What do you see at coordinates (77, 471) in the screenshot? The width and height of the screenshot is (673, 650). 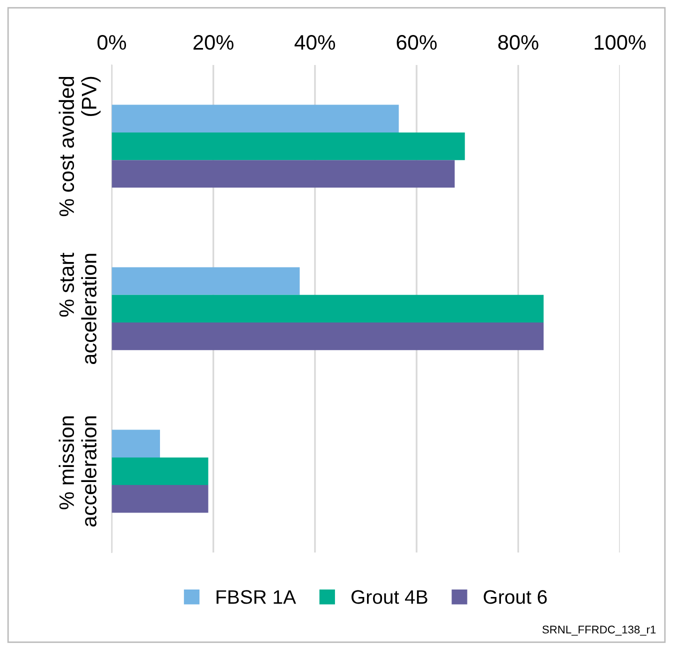 I see `y-tick-label: % mission acceleration` at bounding box center [77, 471].